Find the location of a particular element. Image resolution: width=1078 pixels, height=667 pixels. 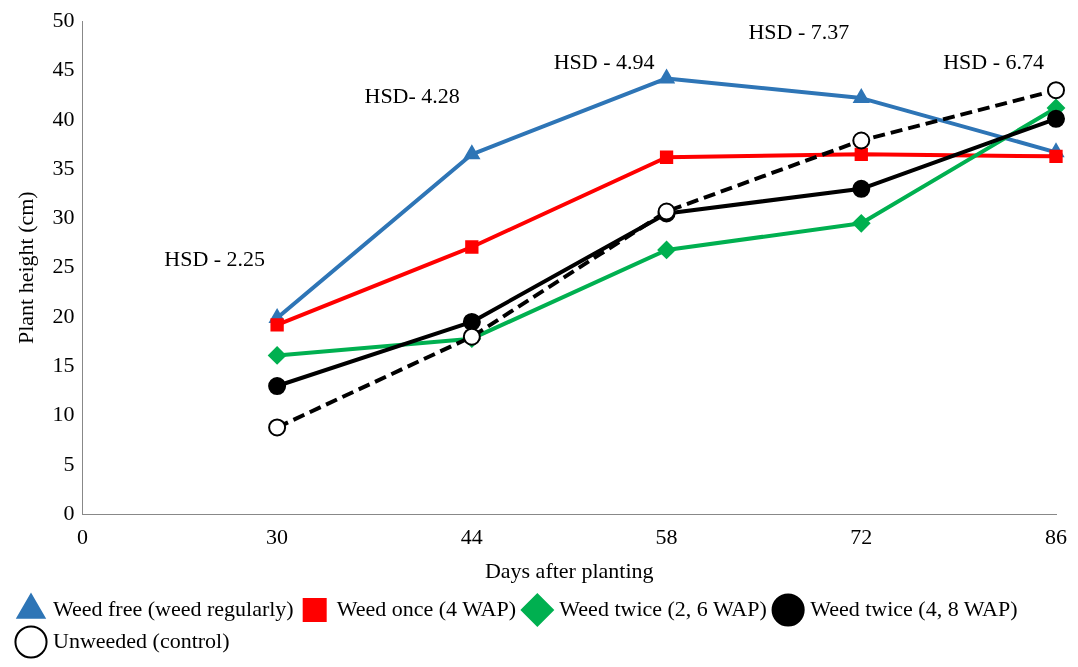

y-tick-label: 0 is located at coordinates (69, 512).